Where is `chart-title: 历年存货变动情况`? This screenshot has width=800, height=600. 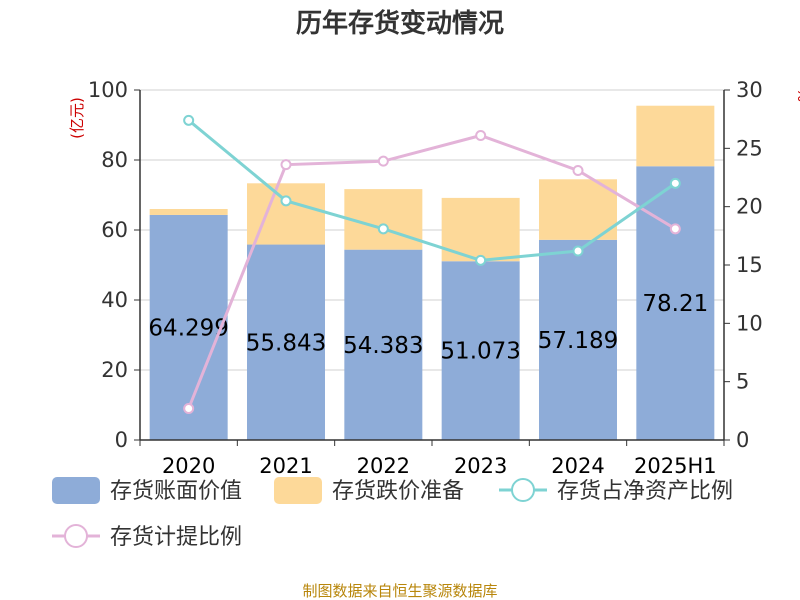 chart-title: 历年存货变动情况 is located at coordinates (400, 23).